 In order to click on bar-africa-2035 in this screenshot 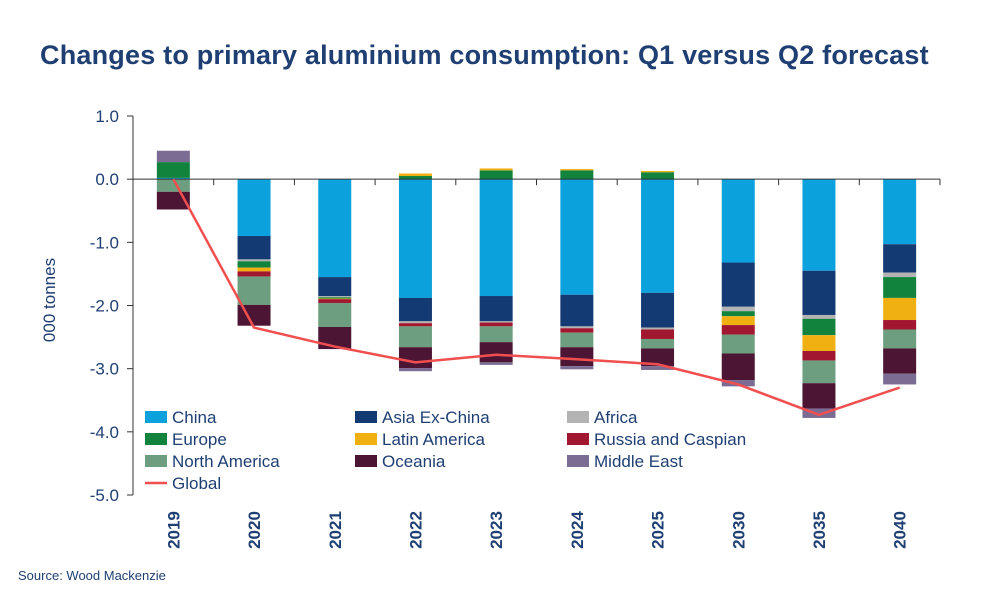, I will do `click(819, 316)`.